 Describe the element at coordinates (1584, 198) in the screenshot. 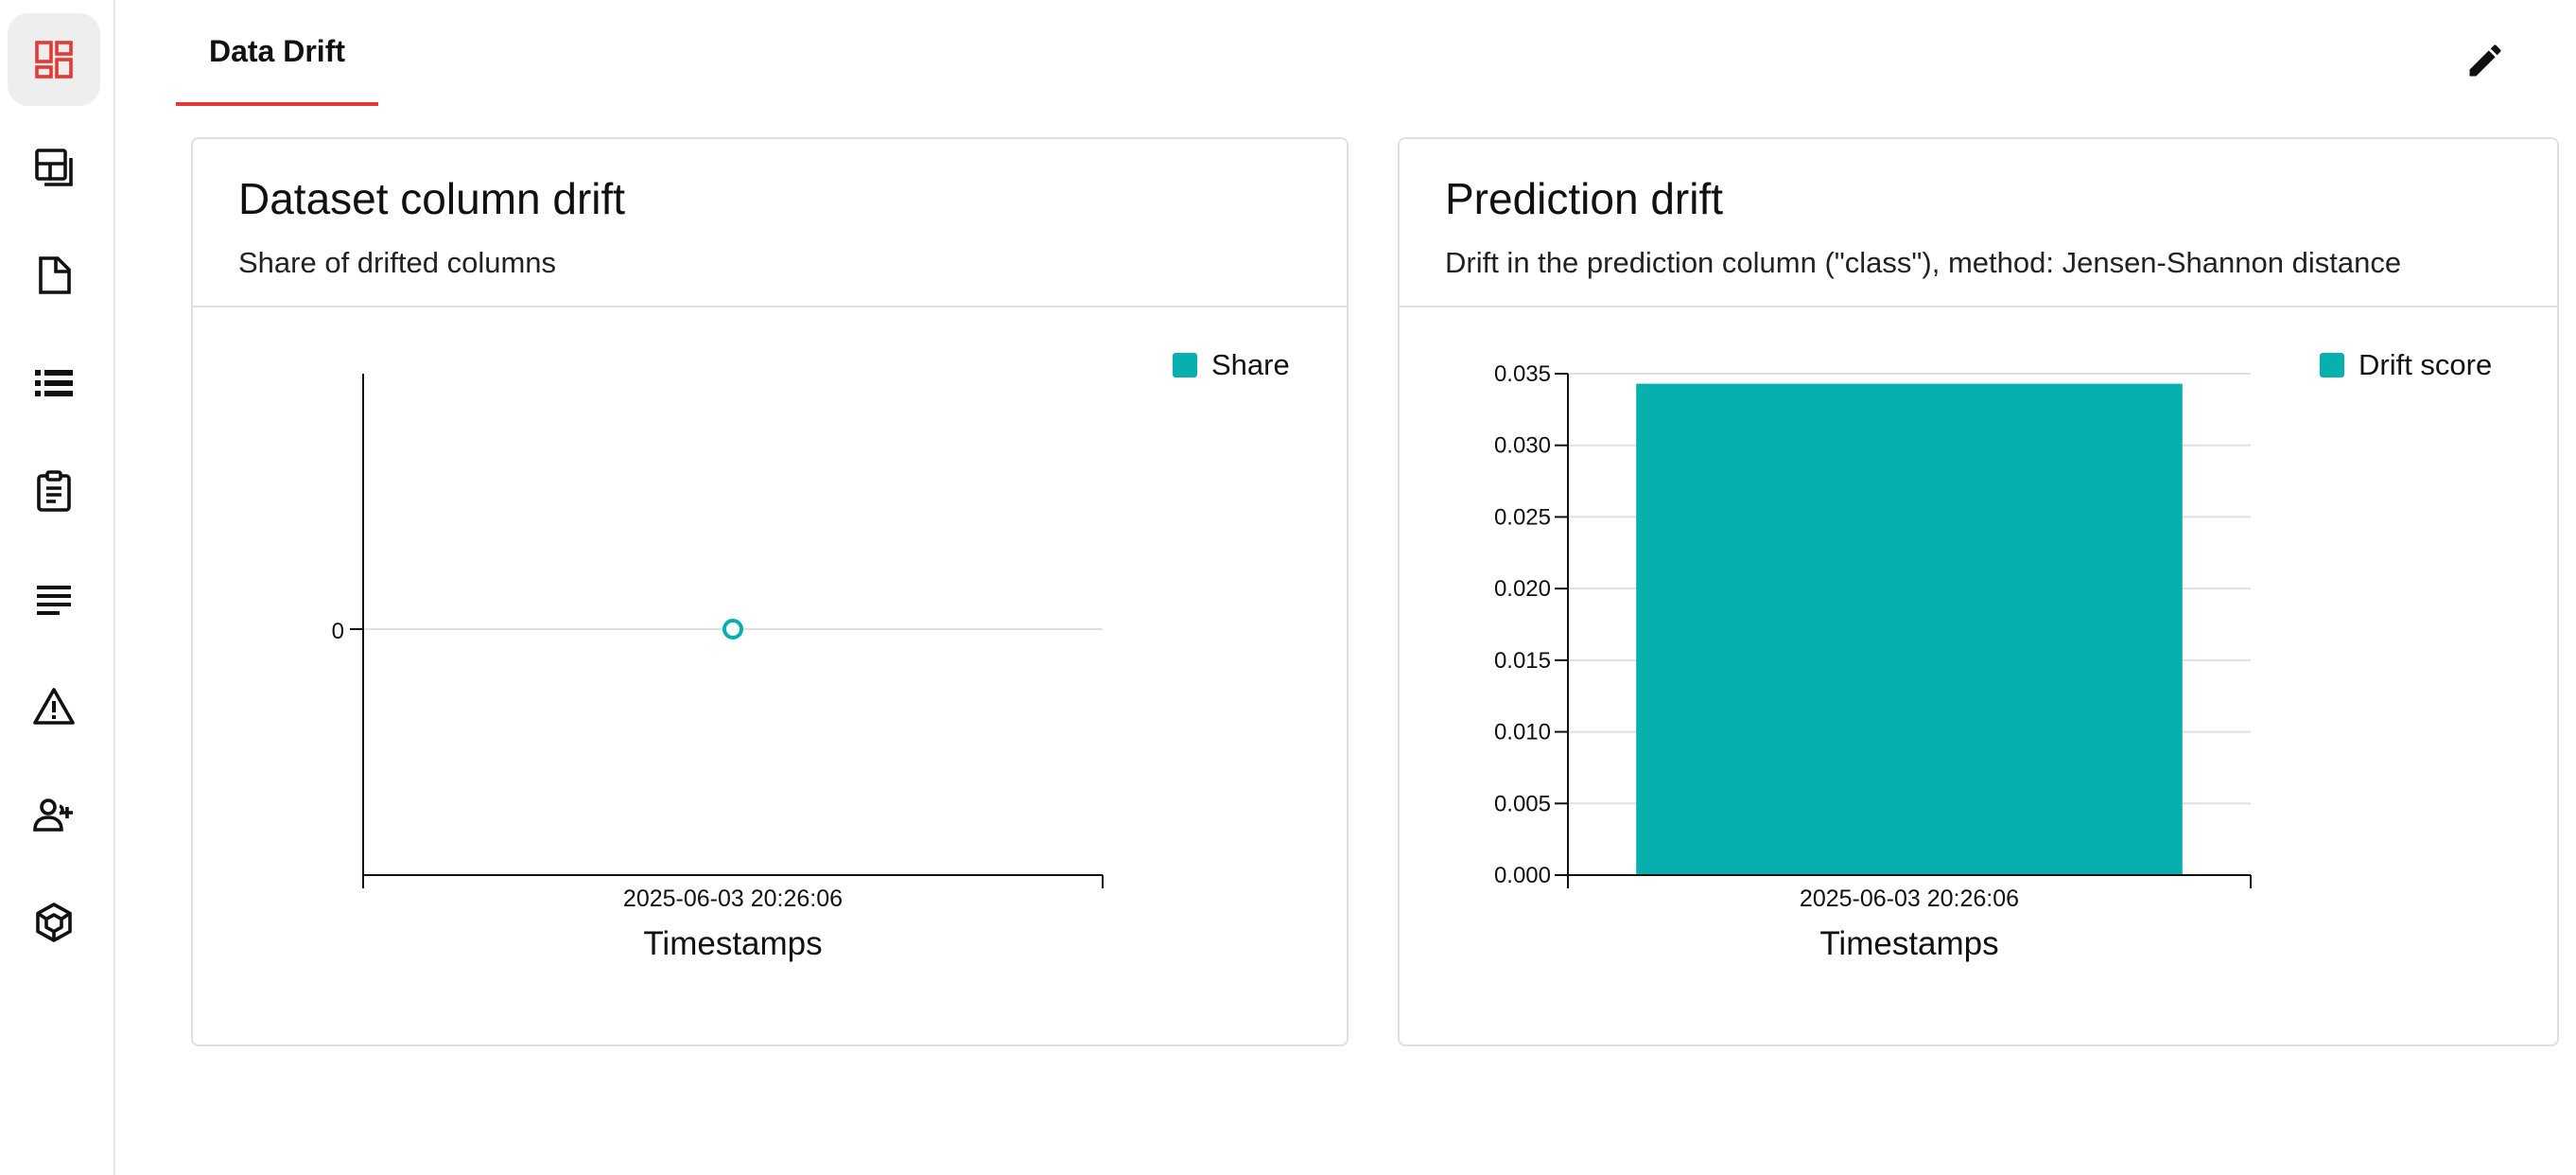

I see `card-title: Prediction drift` at that location.